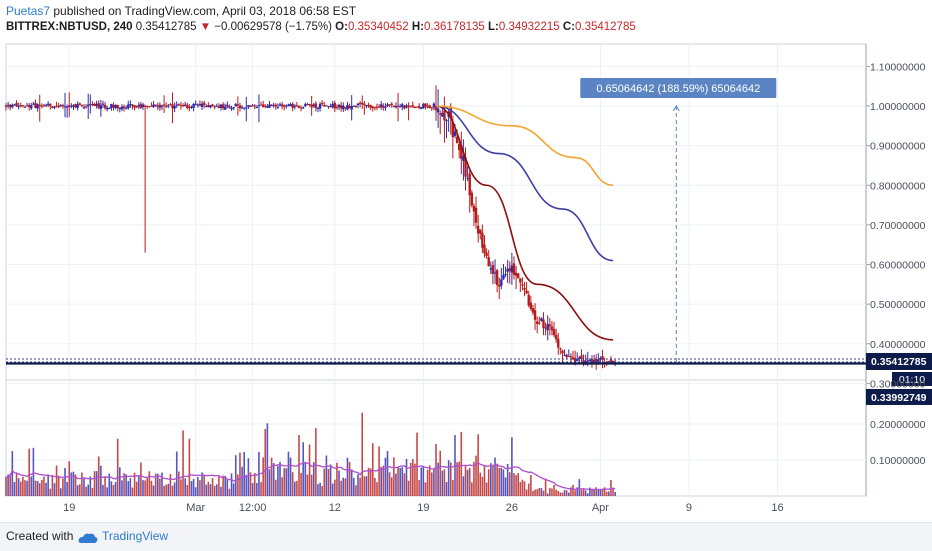 This screenshot has height=551, width=932. What do you see at coordinates (689, 508) in the screenshot?
I see `x-tick-label: 9` at bounding box center [689, 508].